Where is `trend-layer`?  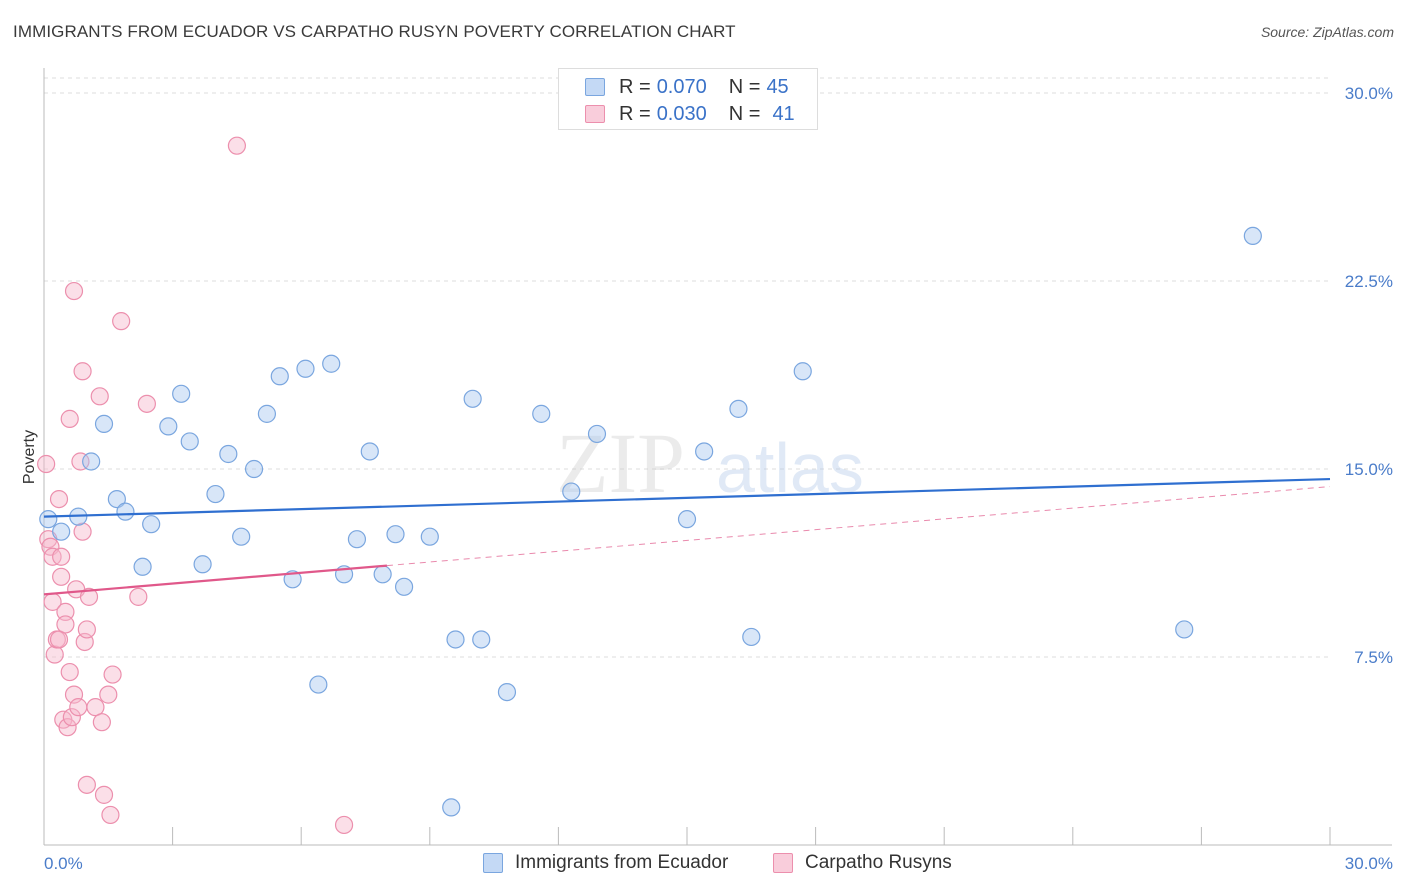 trend-layer is located at coordinates (687, 536).